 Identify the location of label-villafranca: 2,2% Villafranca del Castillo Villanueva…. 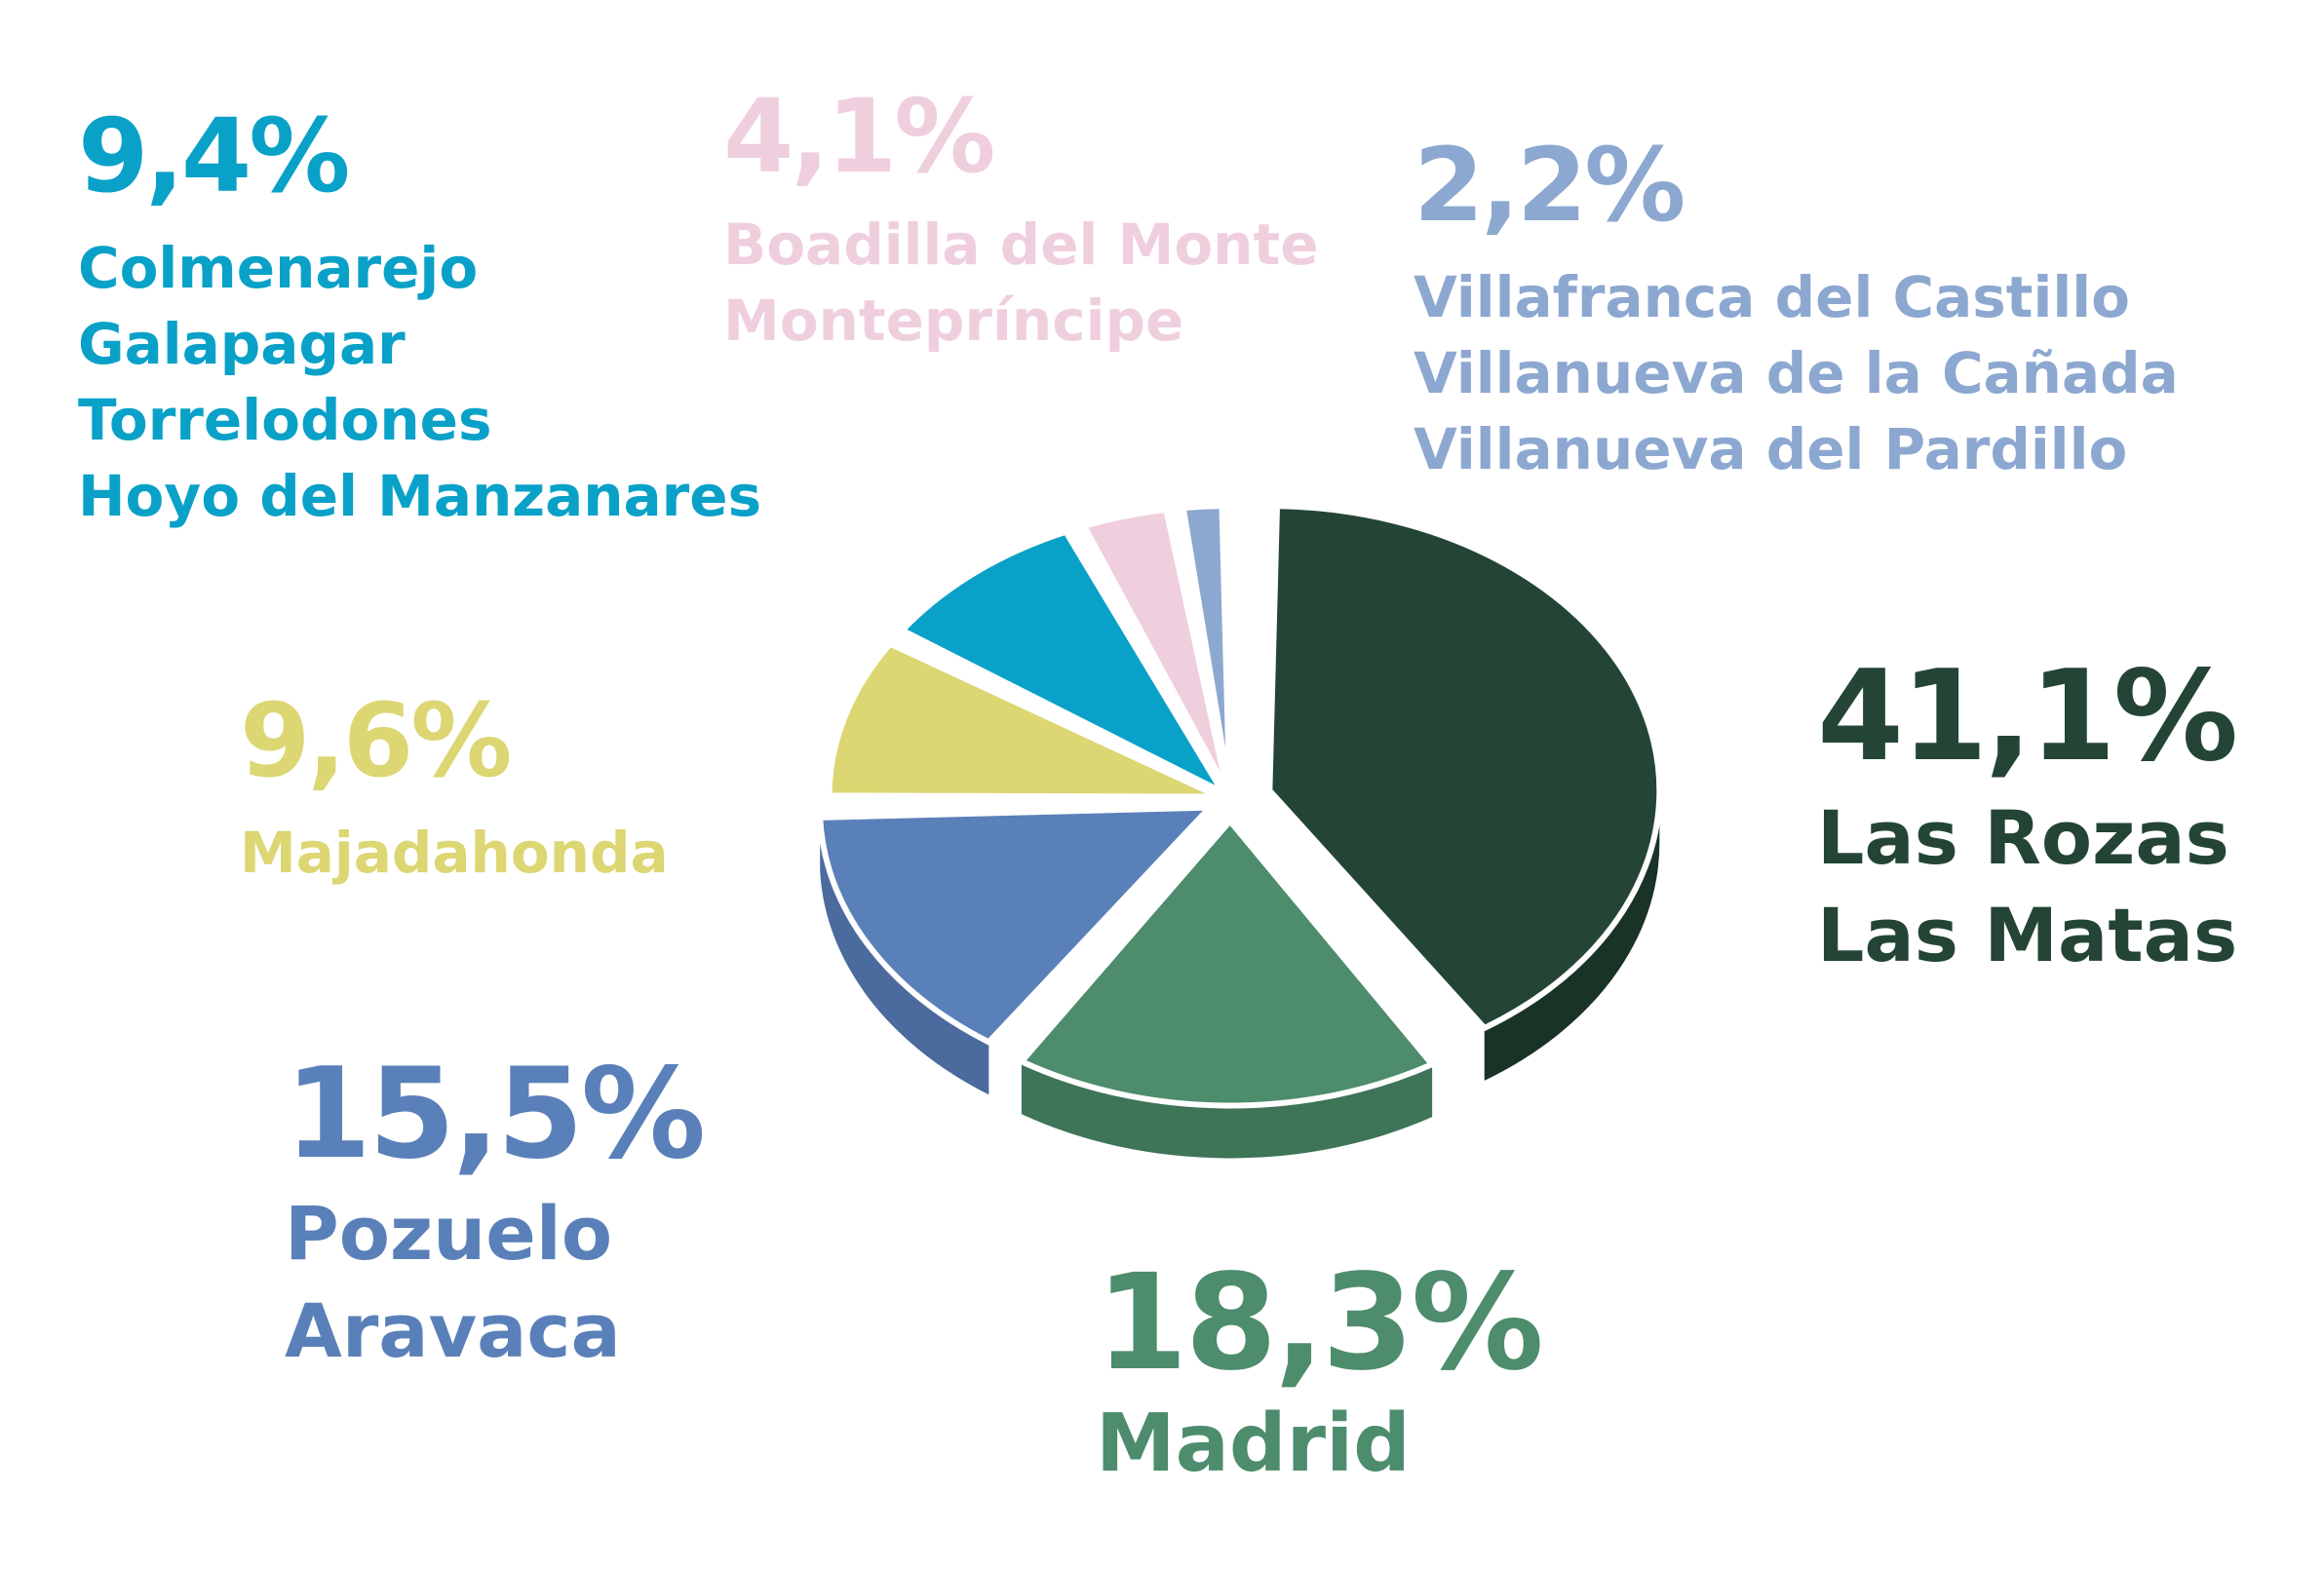
(1796, 311).